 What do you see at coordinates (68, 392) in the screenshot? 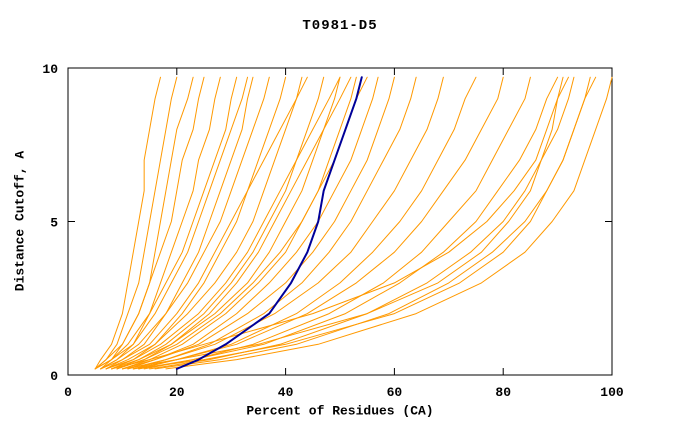
I see `x-tick-label: 0` at bounding box center [68, 392].